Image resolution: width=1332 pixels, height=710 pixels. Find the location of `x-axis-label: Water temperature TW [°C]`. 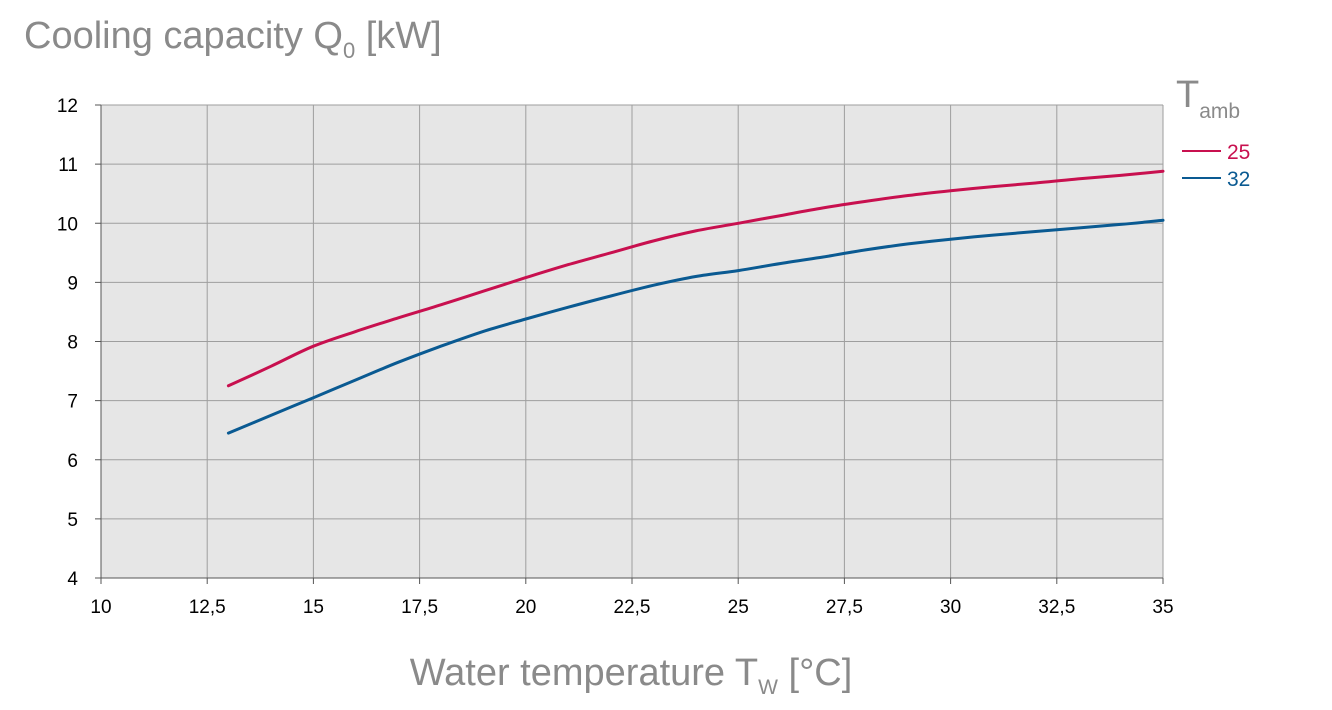

x-axis-label: Water temperature TW [°C] is located at coordinates (631, 675).